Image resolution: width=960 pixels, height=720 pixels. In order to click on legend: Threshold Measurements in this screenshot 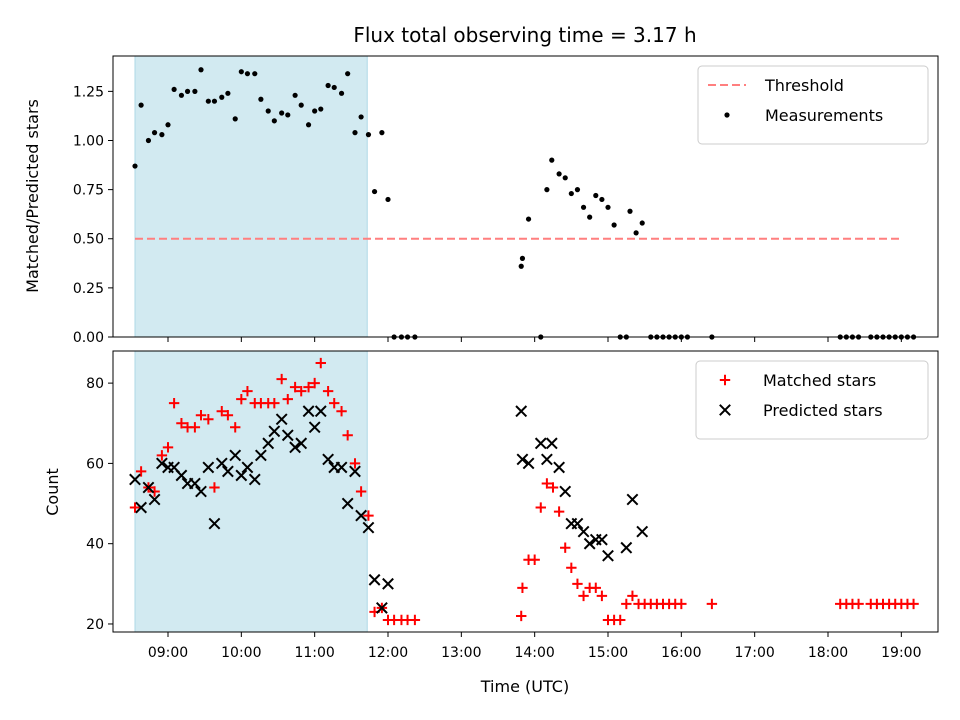, I will do `click(813, 105)`.